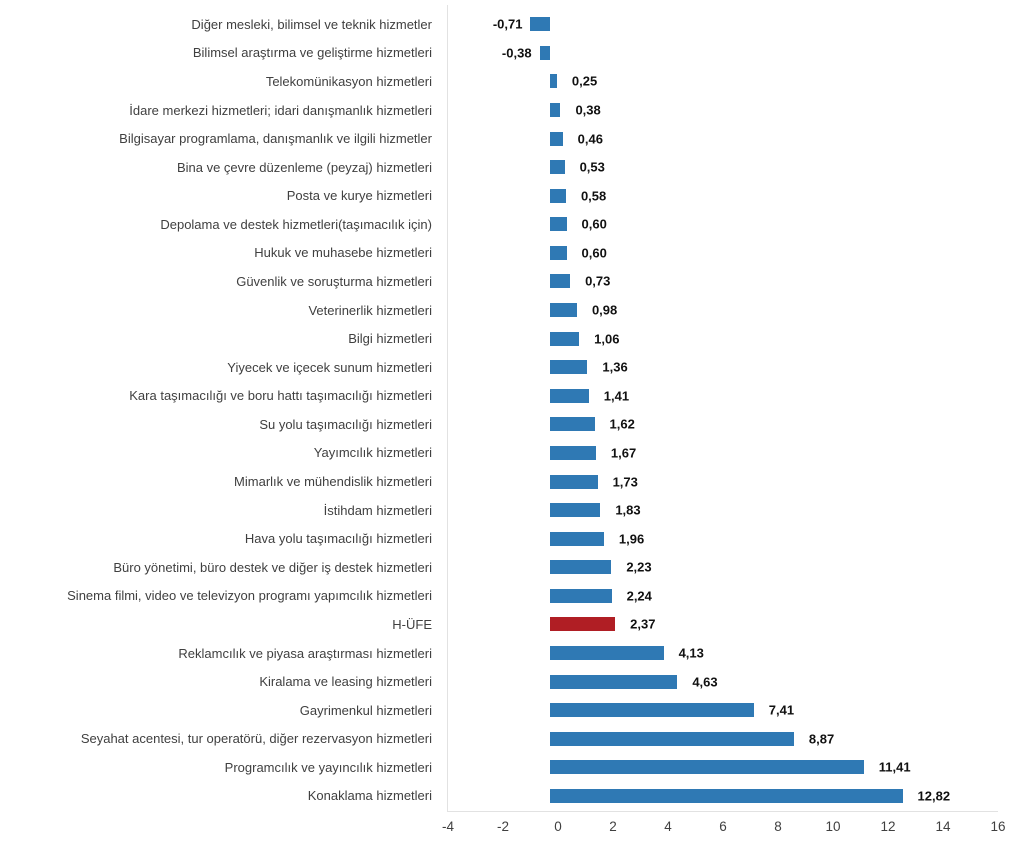 The width and height of the screenshot is (1024, 845). Describe the element at coordinates (448, 826) in the screenshot. I see `x-axis-tick-label: -4` at that location.